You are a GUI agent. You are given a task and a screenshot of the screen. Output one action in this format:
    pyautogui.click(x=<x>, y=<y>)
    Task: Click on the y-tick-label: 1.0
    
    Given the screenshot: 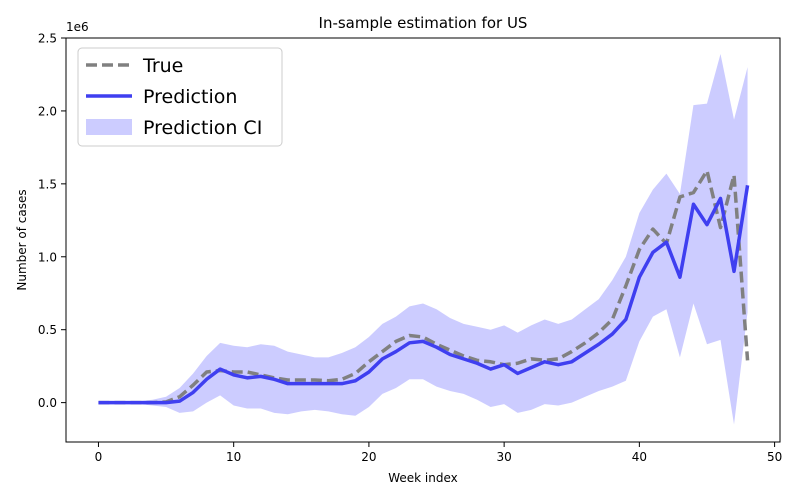 What is the action you would take?
    pyautogui.click(x=47, y=257)
    